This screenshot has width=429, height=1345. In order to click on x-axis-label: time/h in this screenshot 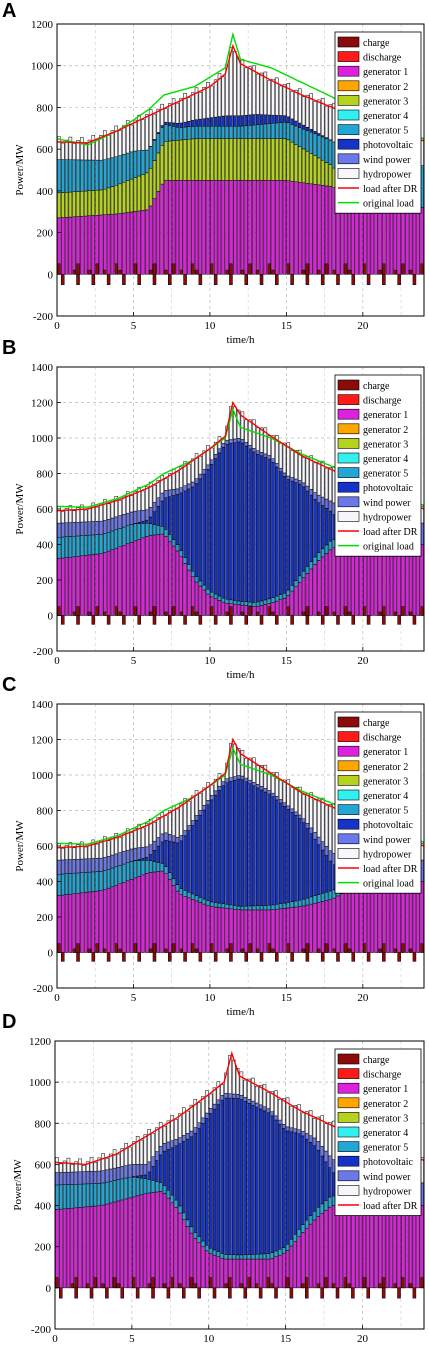, I will do `click(240, 340)`.